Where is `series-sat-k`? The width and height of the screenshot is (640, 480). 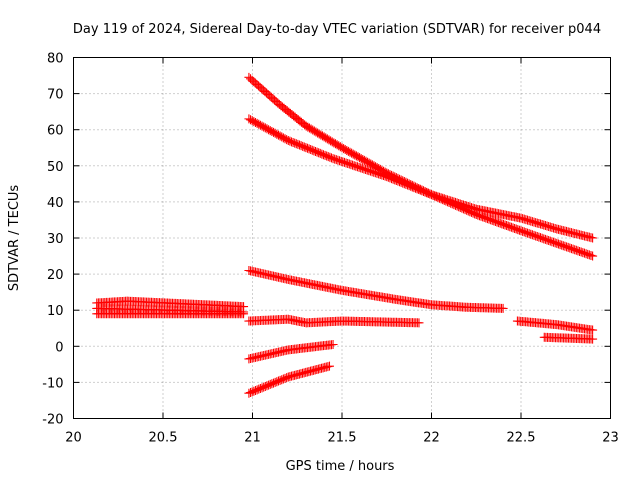
series-sat-k is located at coordinates (568, 338).